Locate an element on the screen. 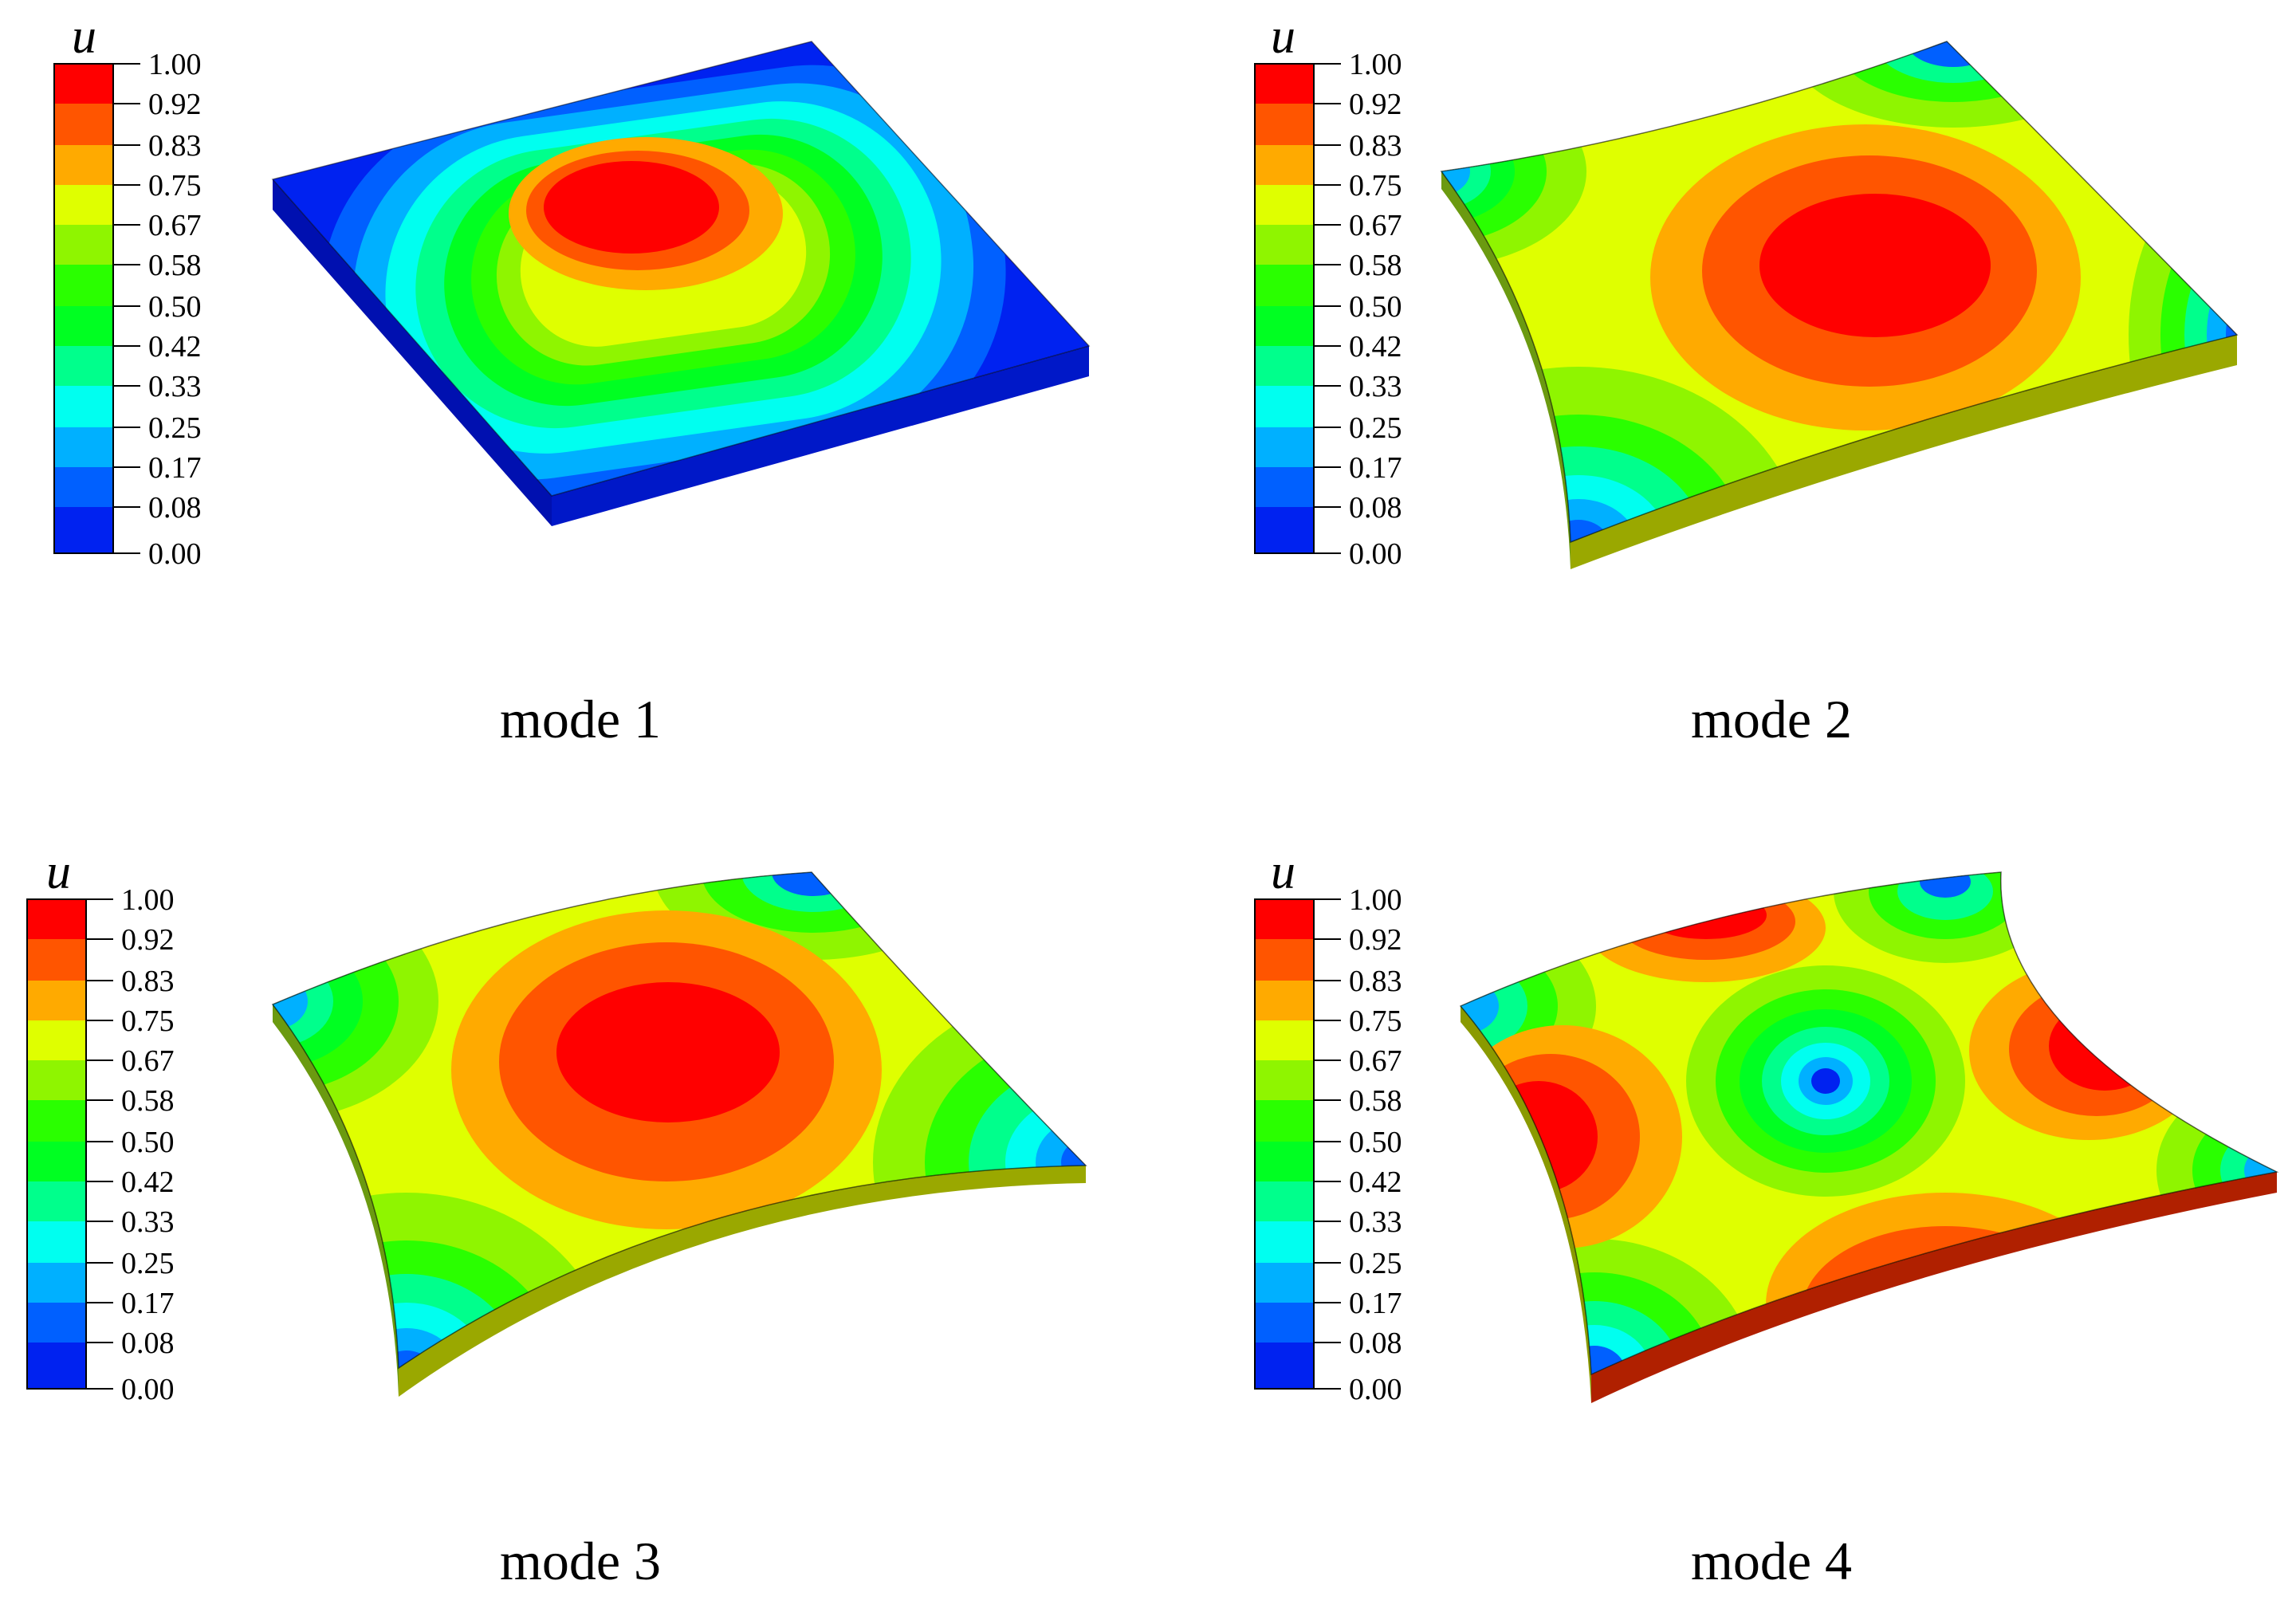 The width and height of the screenshot is (2296, 1604). mode-2-caption: mode 2 is located at coordinates (1771, 719).